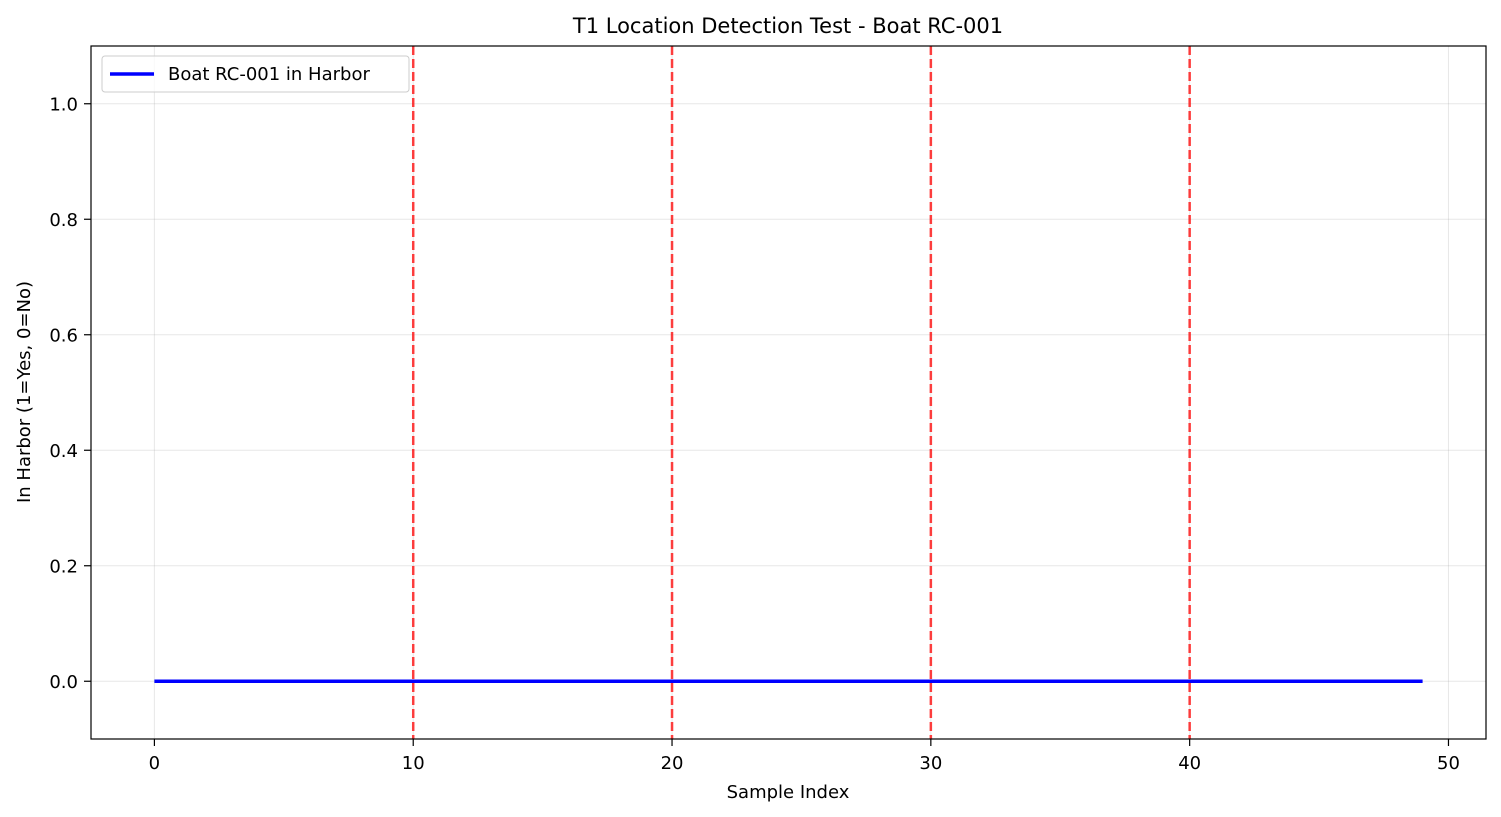 The height and width of the screenshot is (817, 1501). Describe the element at coordinates (269, 74) in the screenshot. I see `legend-label: Boat RC-001 in Harbor` at that location.